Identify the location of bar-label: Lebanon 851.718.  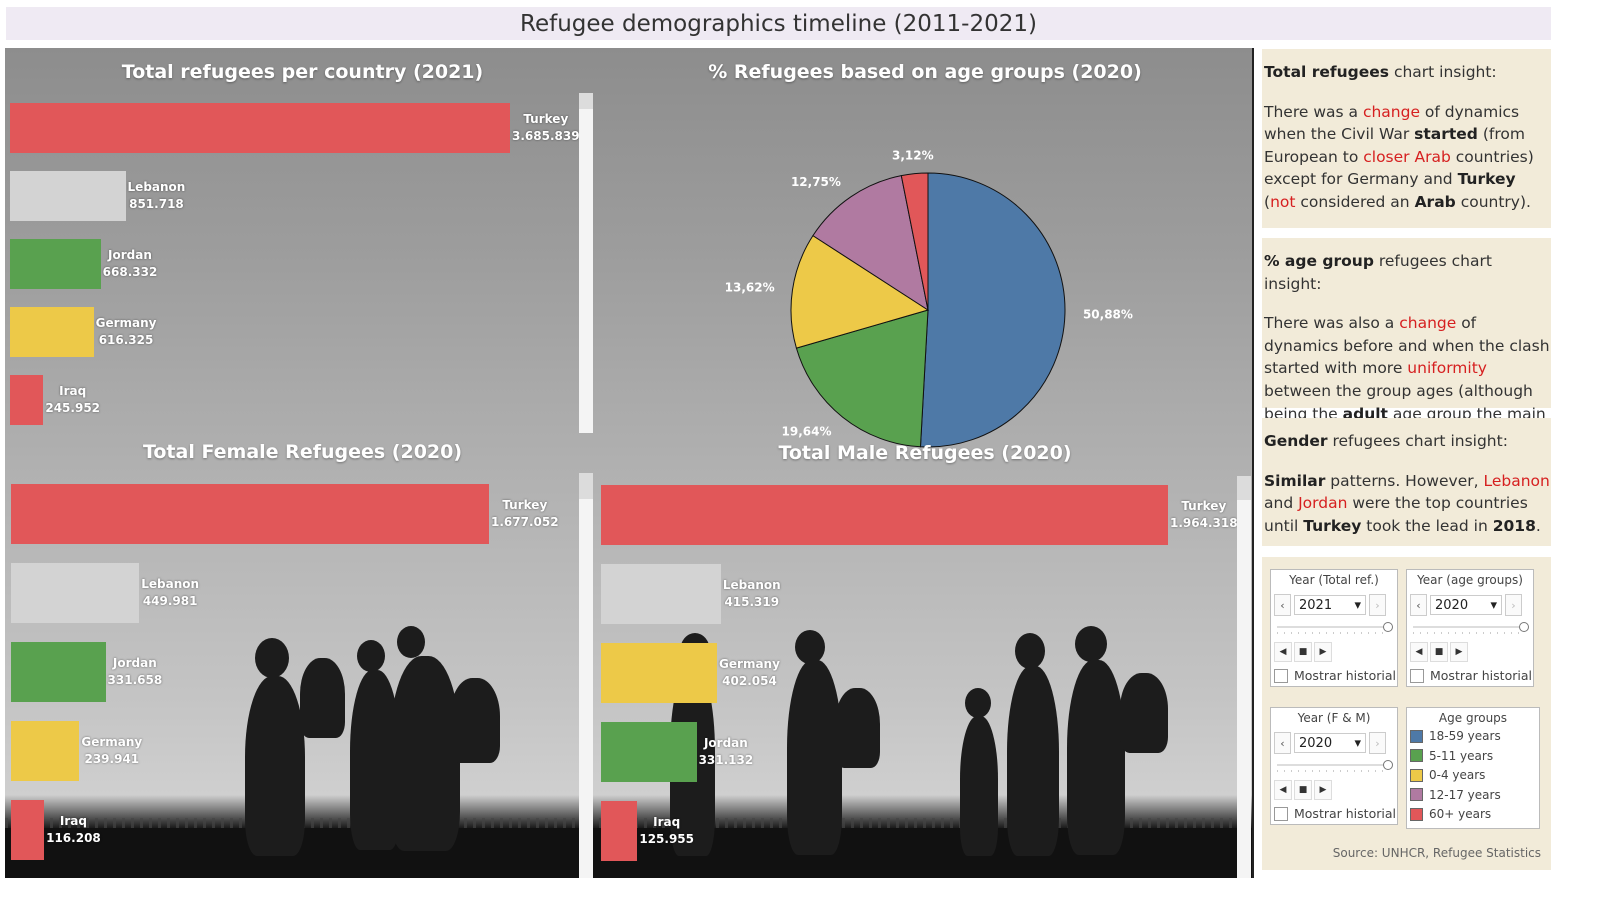
(157, 196).